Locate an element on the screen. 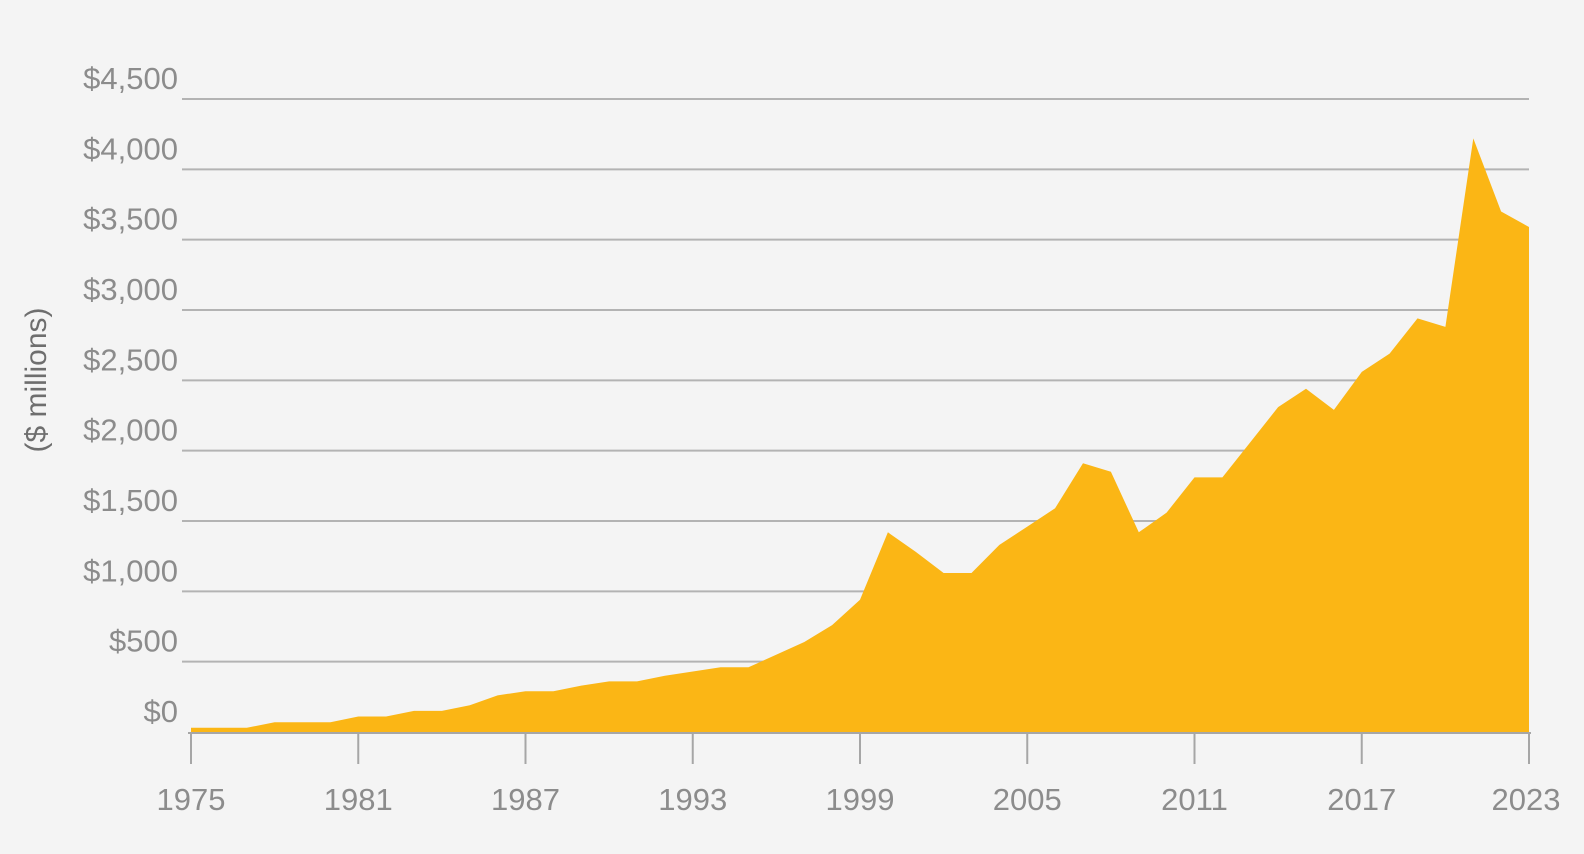 The height and width of the screenshot is (854, 1584). x-tick-label: 2005 is located at coordinates (1027, 799).